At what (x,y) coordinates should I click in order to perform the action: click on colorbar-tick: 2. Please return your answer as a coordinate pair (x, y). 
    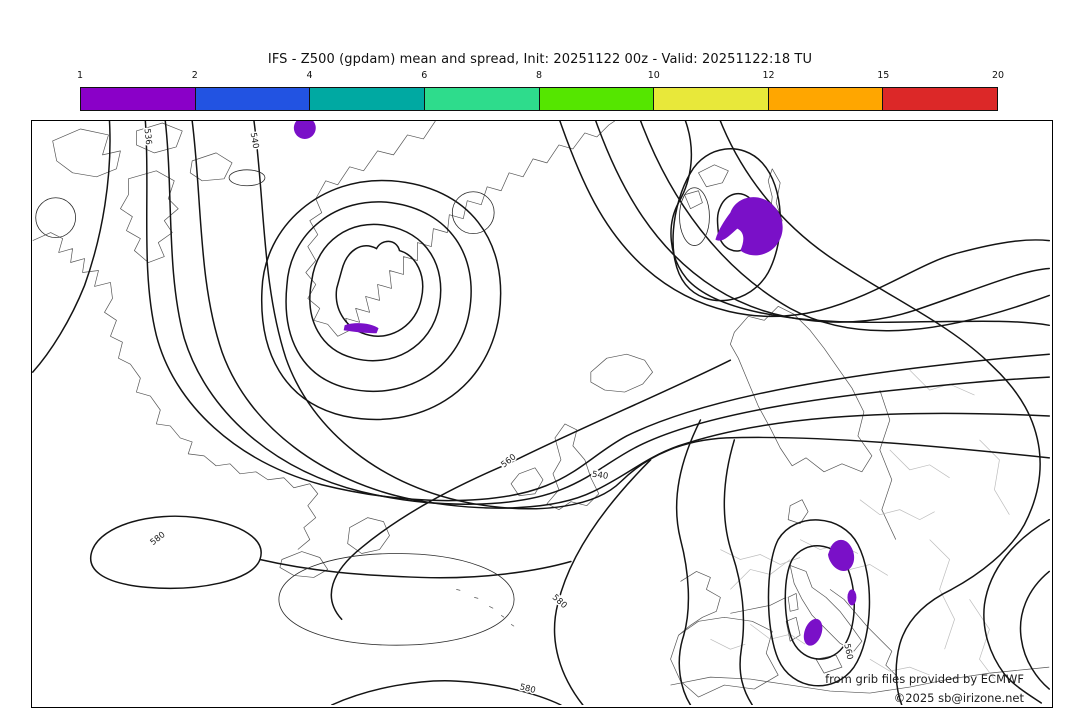
    Looking at the image, I should click on (194, 75).